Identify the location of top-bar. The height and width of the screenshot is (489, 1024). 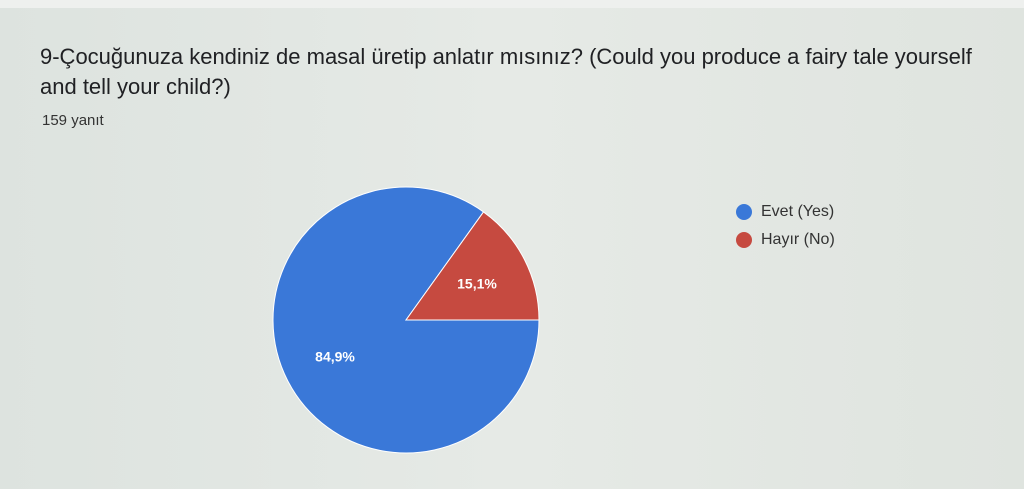
(512, 5).